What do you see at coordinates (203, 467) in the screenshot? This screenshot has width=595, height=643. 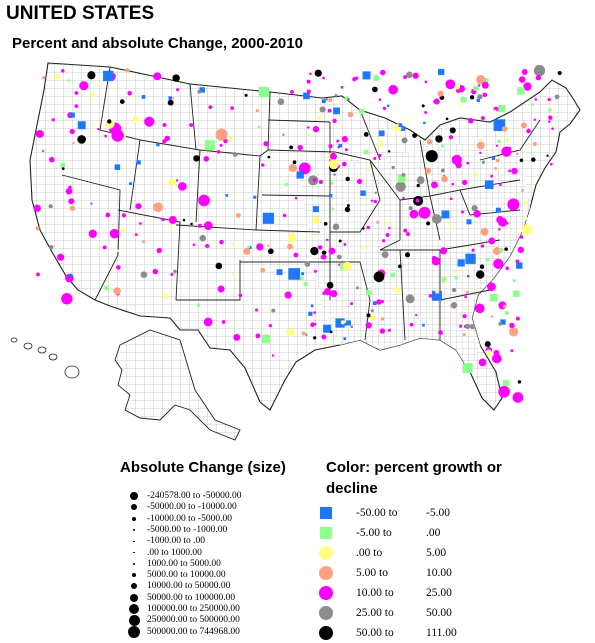 I see `size-legend-title: Absolute Change (size)` at bounding box center [203, 467].